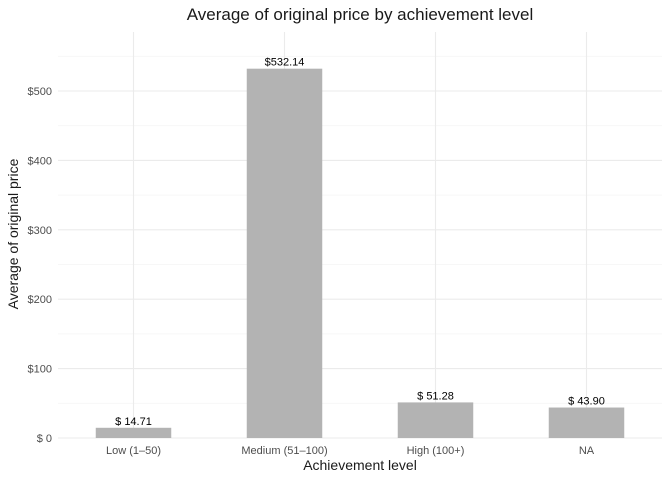 This screenshot has width=672, height=480. What do you see at coordinates (40, 231) in the screenshot?
I see `y-tick-label: $300` at bounding box center [40, 231].